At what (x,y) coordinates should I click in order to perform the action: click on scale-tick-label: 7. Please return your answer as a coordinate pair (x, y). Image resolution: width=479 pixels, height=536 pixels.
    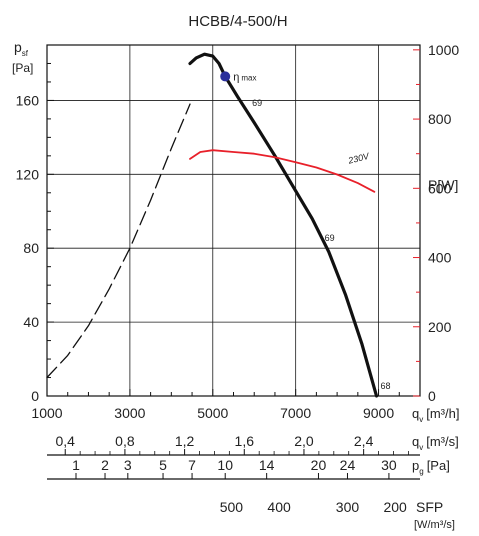
    Looking at the image, I should click on (192, 465).